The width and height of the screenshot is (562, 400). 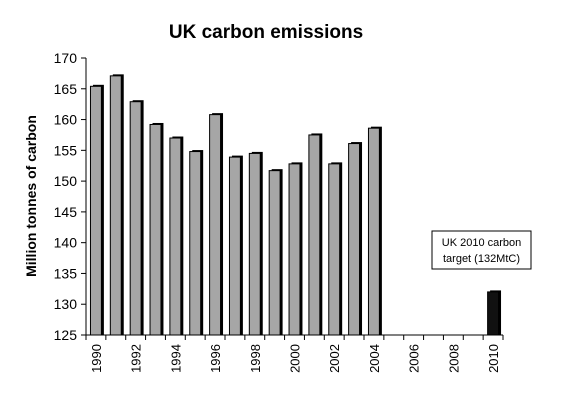 What do you see at coordinates (66, 181) in the screenshot?
I see `y-tick-label: 150` at bounding box center [66, 181].